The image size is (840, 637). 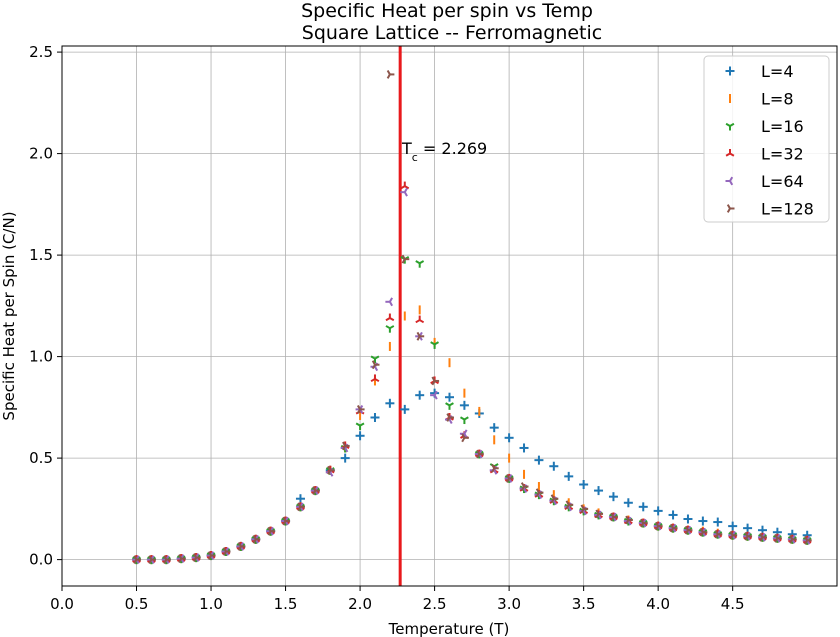 What do you see at coordinates (62, 604) in the screenshot?
I see `x-tick-label: 0.0` at bounding box center [62, 604].